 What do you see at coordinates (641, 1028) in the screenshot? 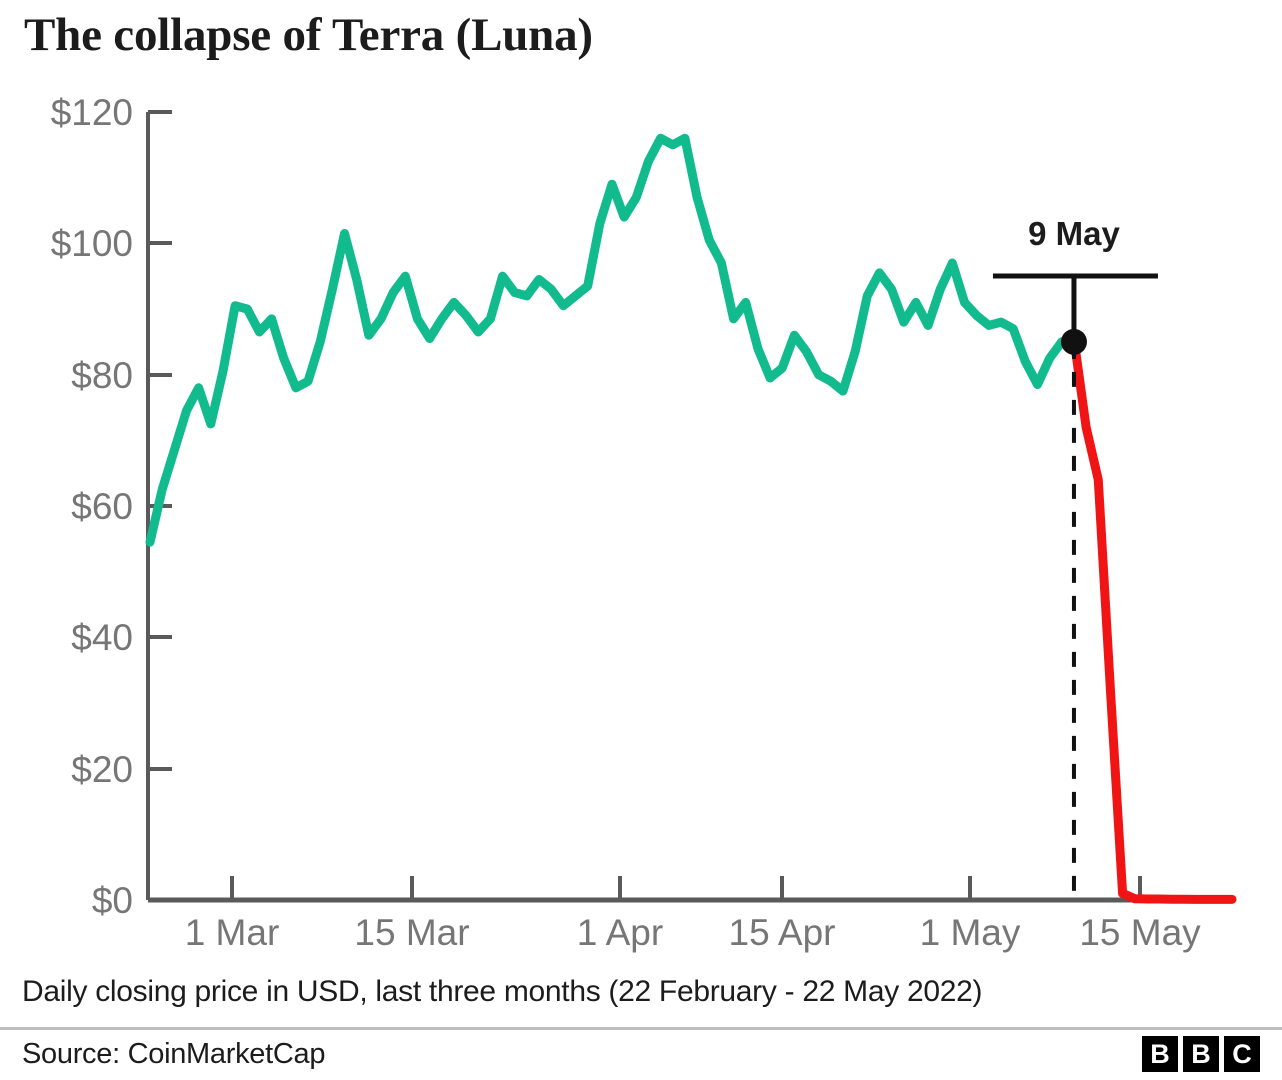
I see `footer-divider` at bounding box center [641, 1028].